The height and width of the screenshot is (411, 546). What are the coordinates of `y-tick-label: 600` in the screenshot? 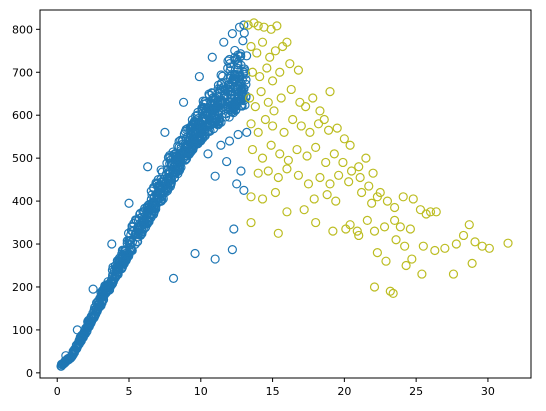 It's located at (22, 115).